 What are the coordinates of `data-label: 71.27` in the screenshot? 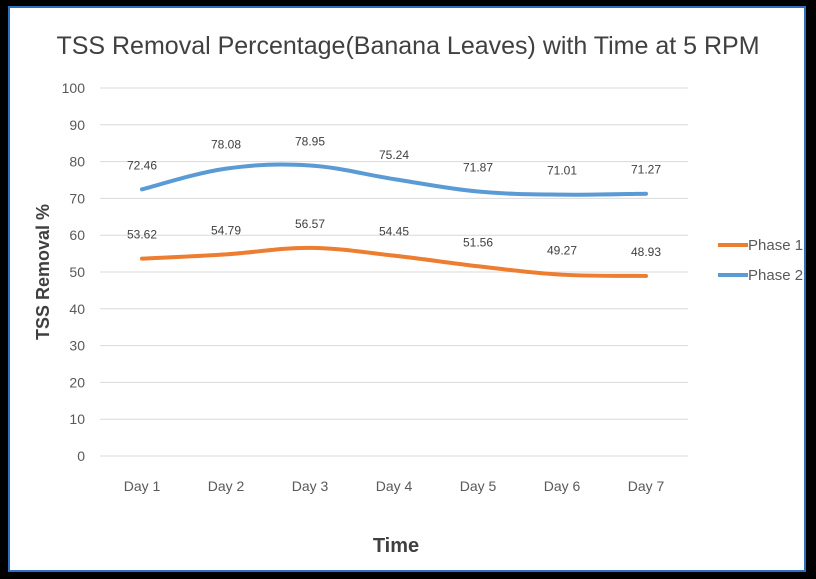 It's located at (646, 170).